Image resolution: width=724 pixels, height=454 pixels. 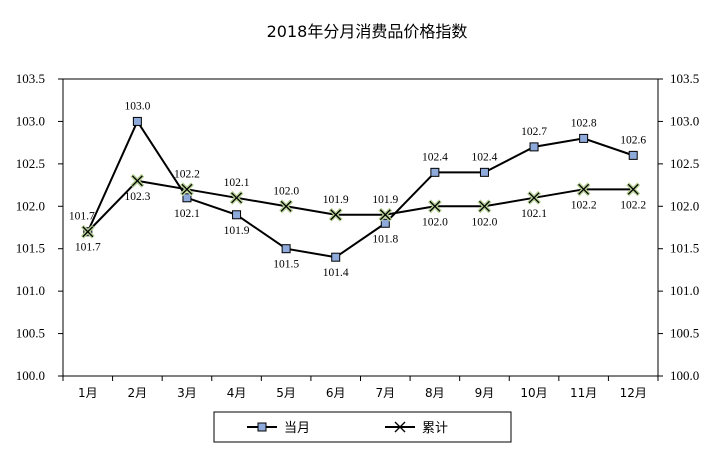 I want to click on x-tick-label: 11月, so click(x=583, y=393).